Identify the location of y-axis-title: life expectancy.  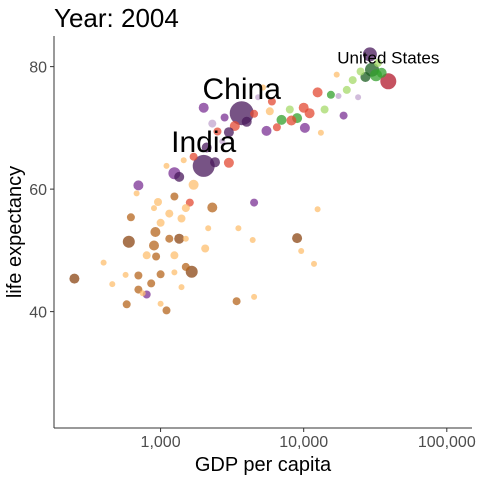
(15, 232).